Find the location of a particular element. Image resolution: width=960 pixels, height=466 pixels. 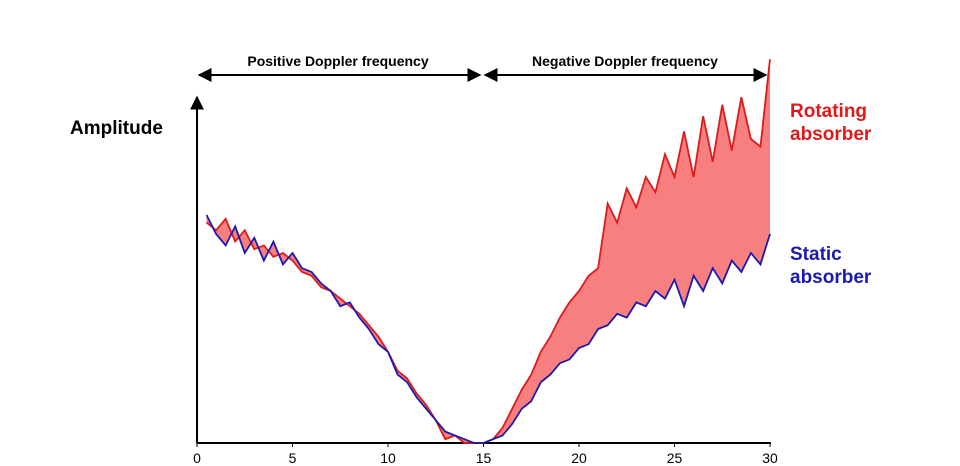

annotation: Positive Doppler frequency is located at coordinates (337, 61).